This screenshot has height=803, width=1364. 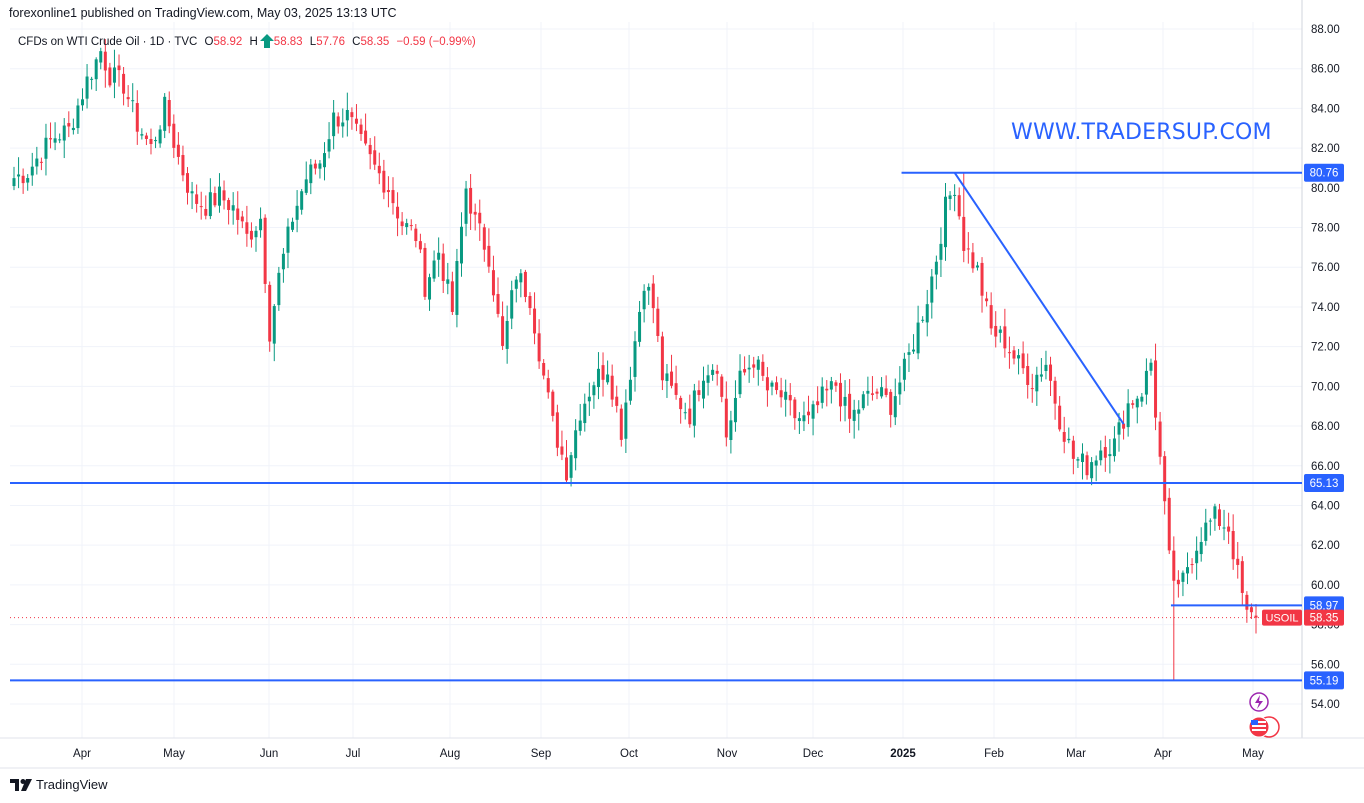 What do you see at coordinates (82, 754) in the screenshot?
I see `x-tick-label: Apr` at bounding box center [82, 754].